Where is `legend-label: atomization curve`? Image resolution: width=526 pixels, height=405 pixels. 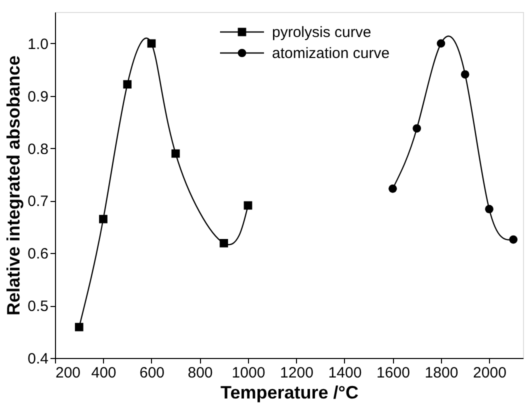 legend-label: atomization curve is located at coordinates (331, 53).